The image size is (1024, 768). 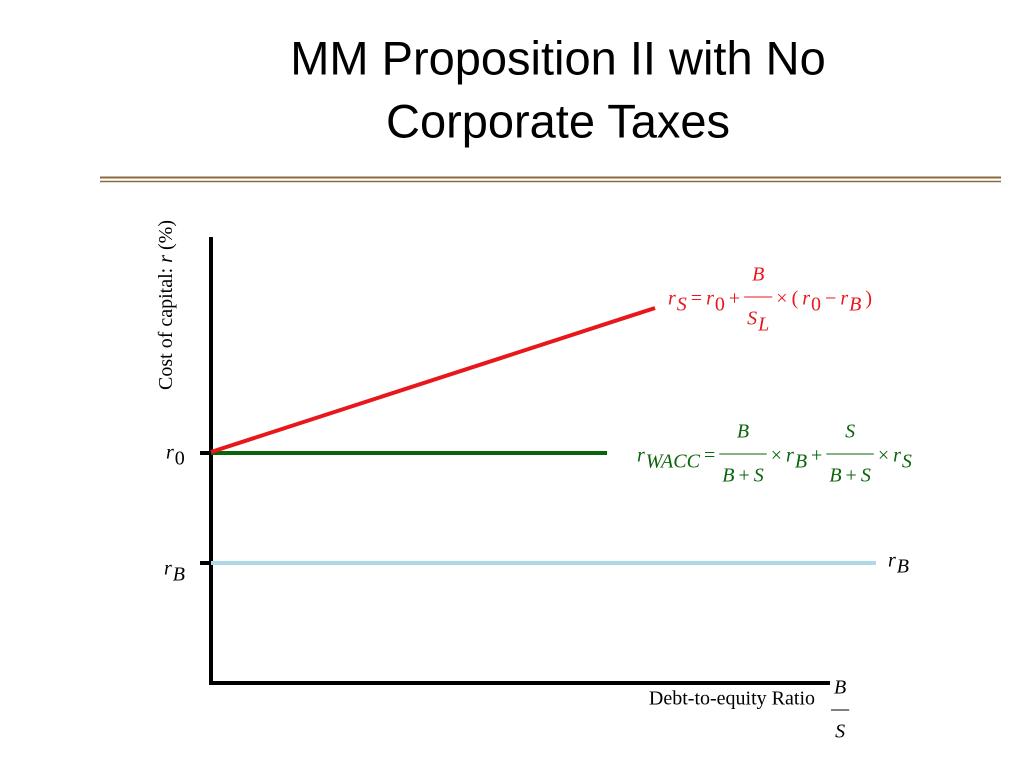 What do you see at coordinates (557, 57) in the screenshot?
I see `title-line: MM Proposition II with No` at bounding box center [557, 57].